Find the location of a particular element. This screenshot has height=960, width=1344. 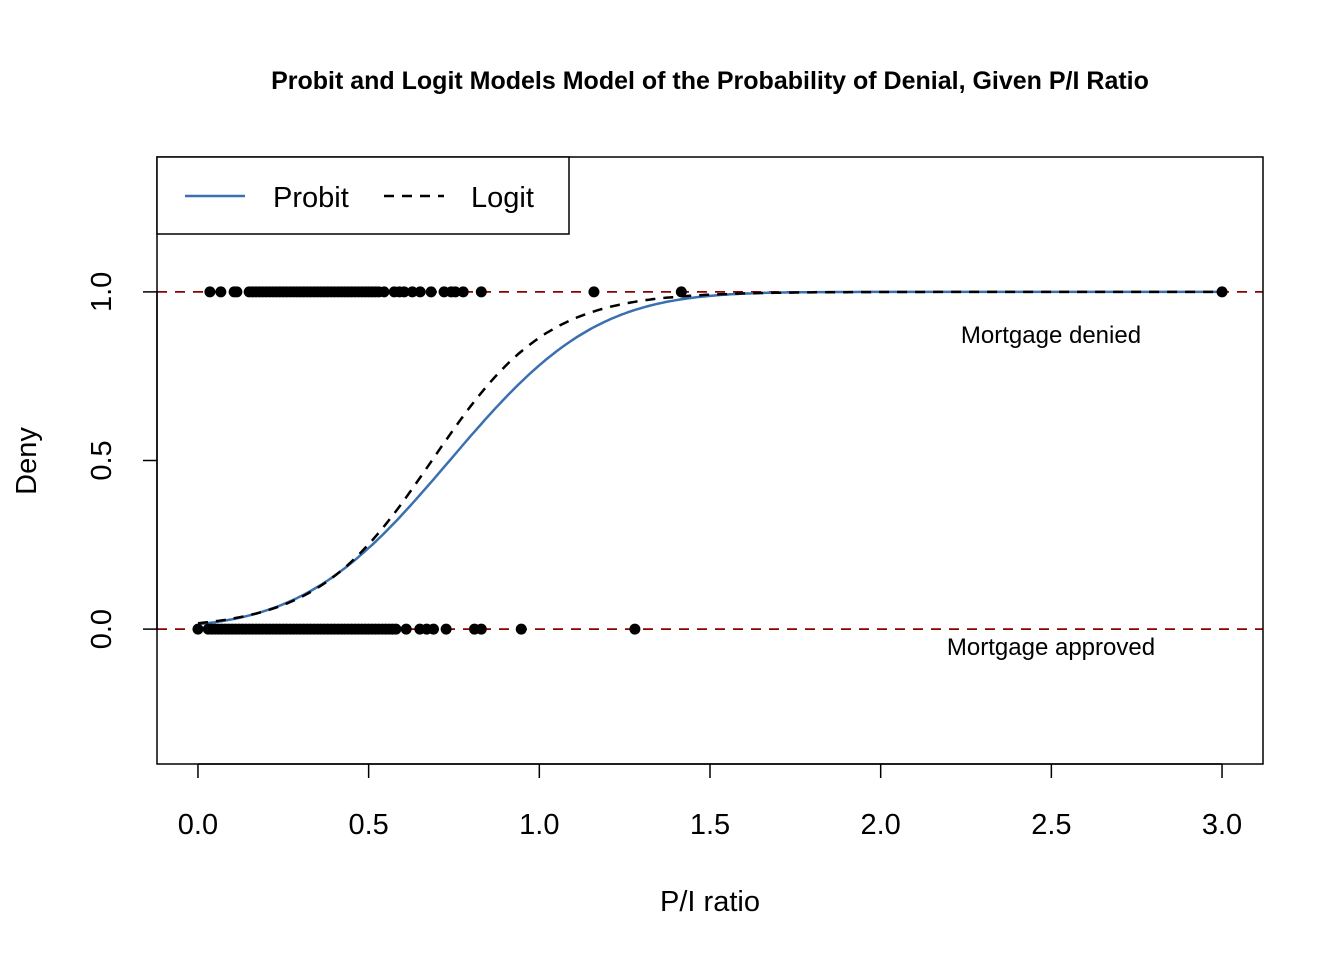

annotation-approved: Mortgage approved is located at coordinates (1051, 647).